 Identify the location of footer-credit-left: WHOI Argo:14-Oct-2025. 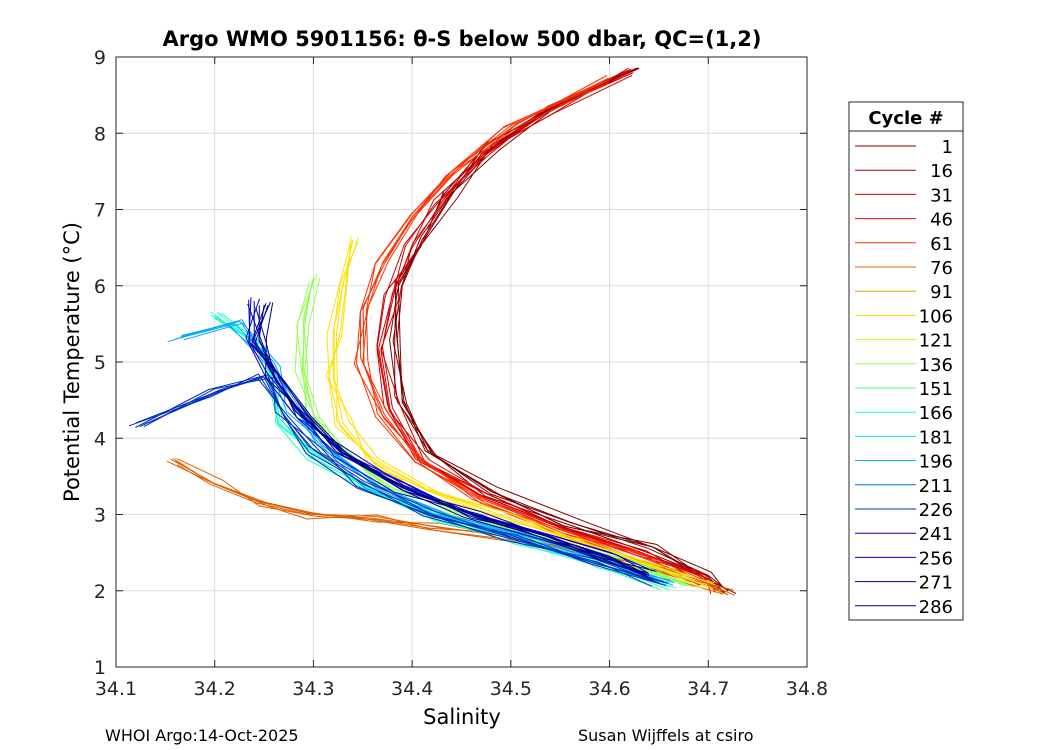
(202, 735).